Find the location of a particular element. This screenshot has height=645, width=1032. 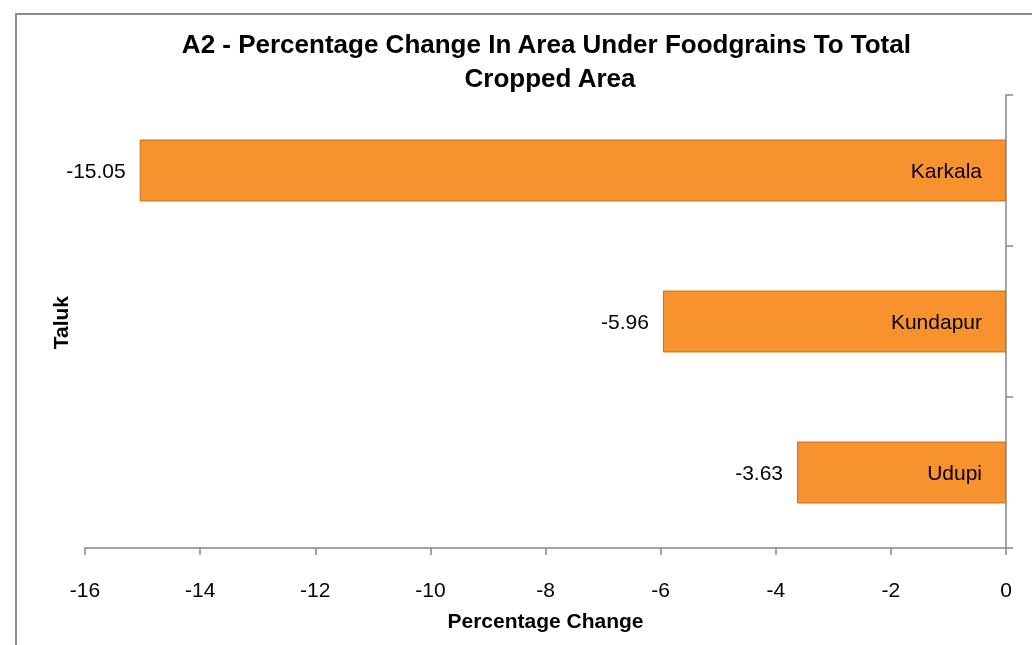

x-tick-label: -2 is located at coordinates (891, 589).